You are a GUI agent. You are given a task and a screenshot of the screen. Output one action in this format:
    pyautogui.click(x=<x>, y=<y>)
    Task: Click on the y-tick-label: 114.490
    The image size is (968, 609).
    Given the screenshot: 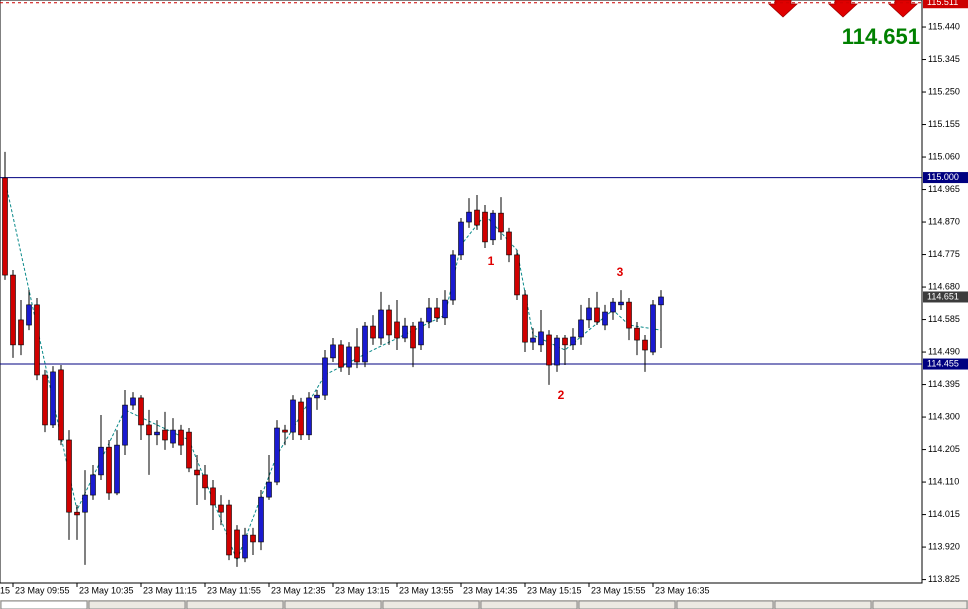 What is the action you would take?
    pyautogui.click(x=944, y=351)
    